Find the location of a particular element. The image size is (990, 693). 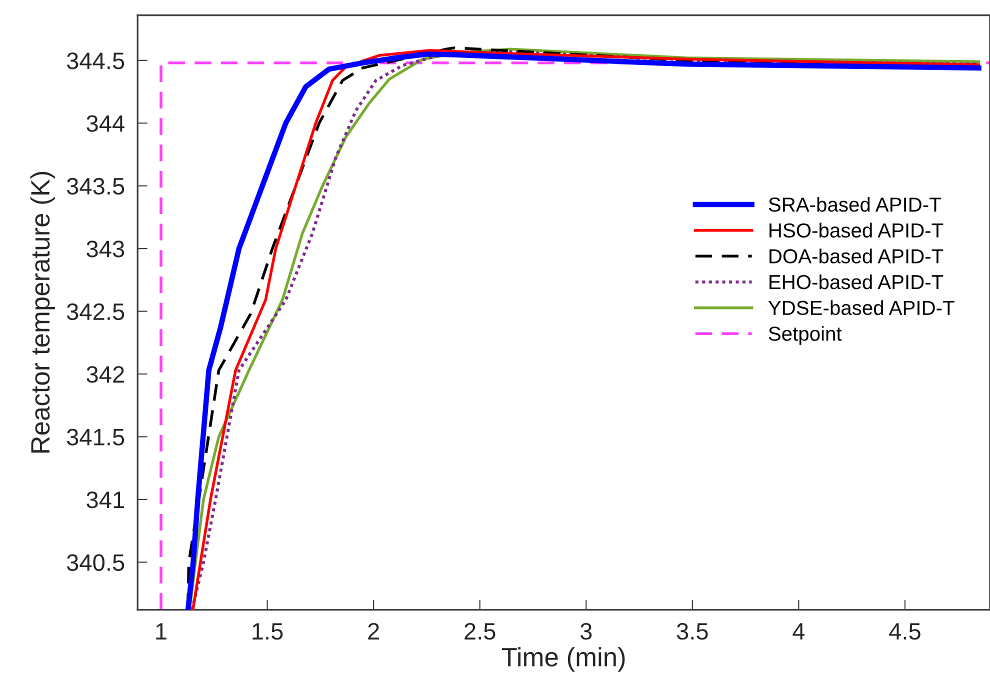

y-axis-title: Reactor temperature (K) is located at coordinates (42, 312).